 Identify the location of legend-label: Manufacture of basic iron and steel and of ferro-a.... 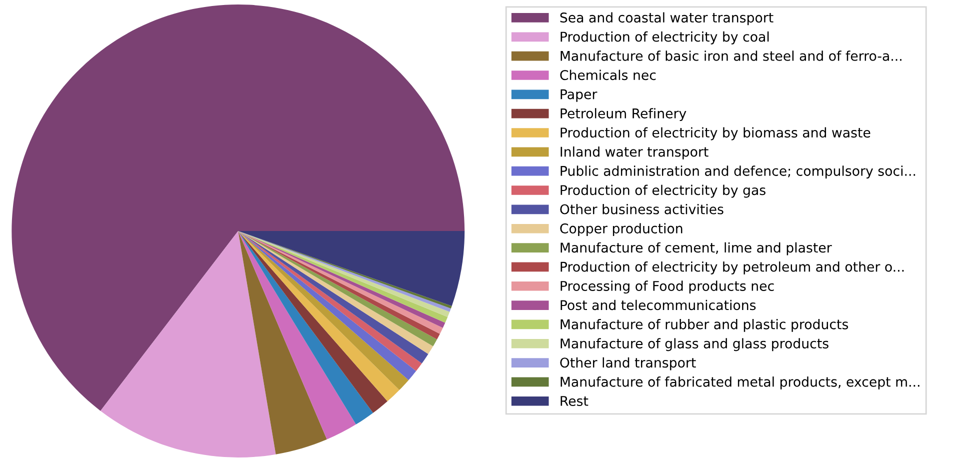
(731, 55).